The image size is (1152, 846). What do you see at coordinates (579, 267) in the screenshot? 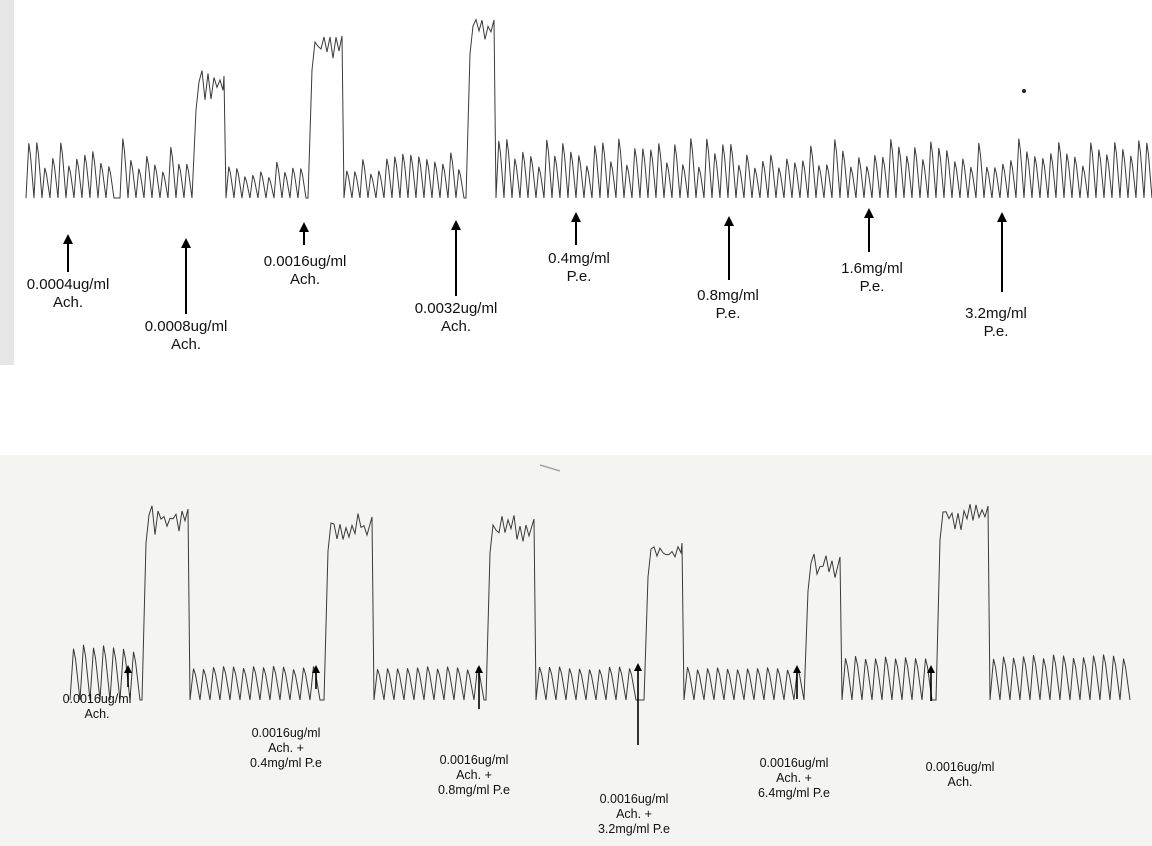
I see `top-label-5: 0.4mg/ml P.e.` at bounding box center [579, 267].